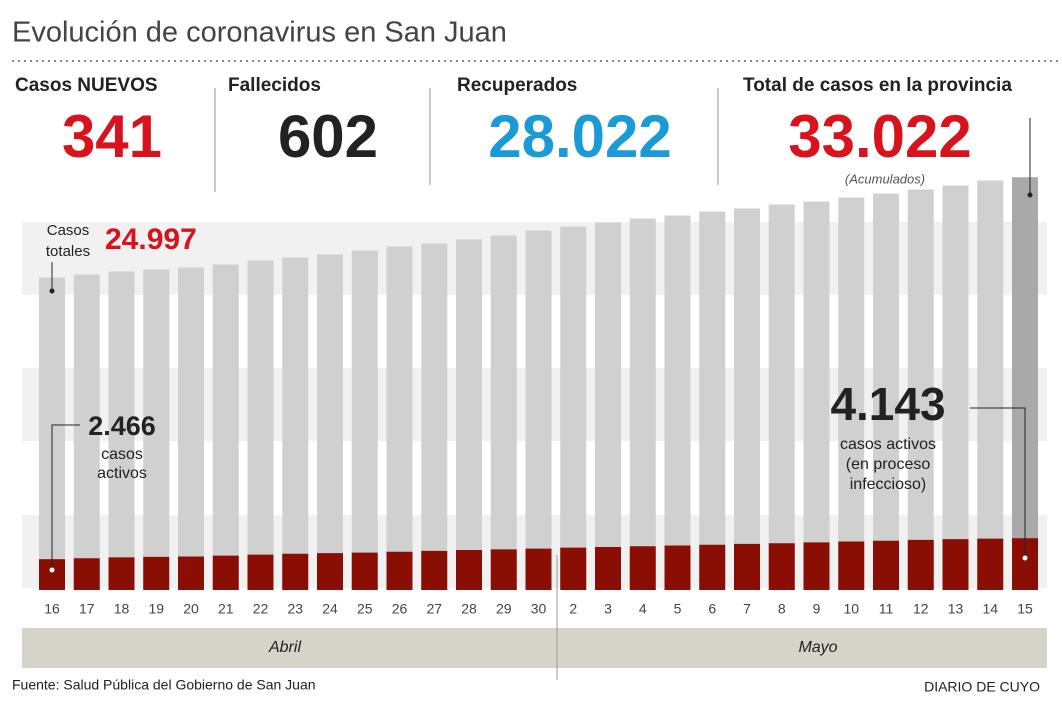 The width and height of the screenshot is (1062, 709). Describe the element at coordinates (956, 609) in the screenshot. I see `x-tick-label: 13` at that location.